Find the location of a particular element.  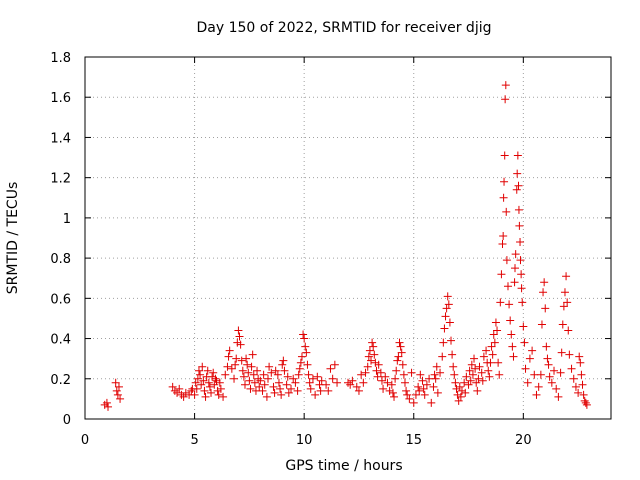

y-tick-label: 1.2 is located at coordinates (60, 179).